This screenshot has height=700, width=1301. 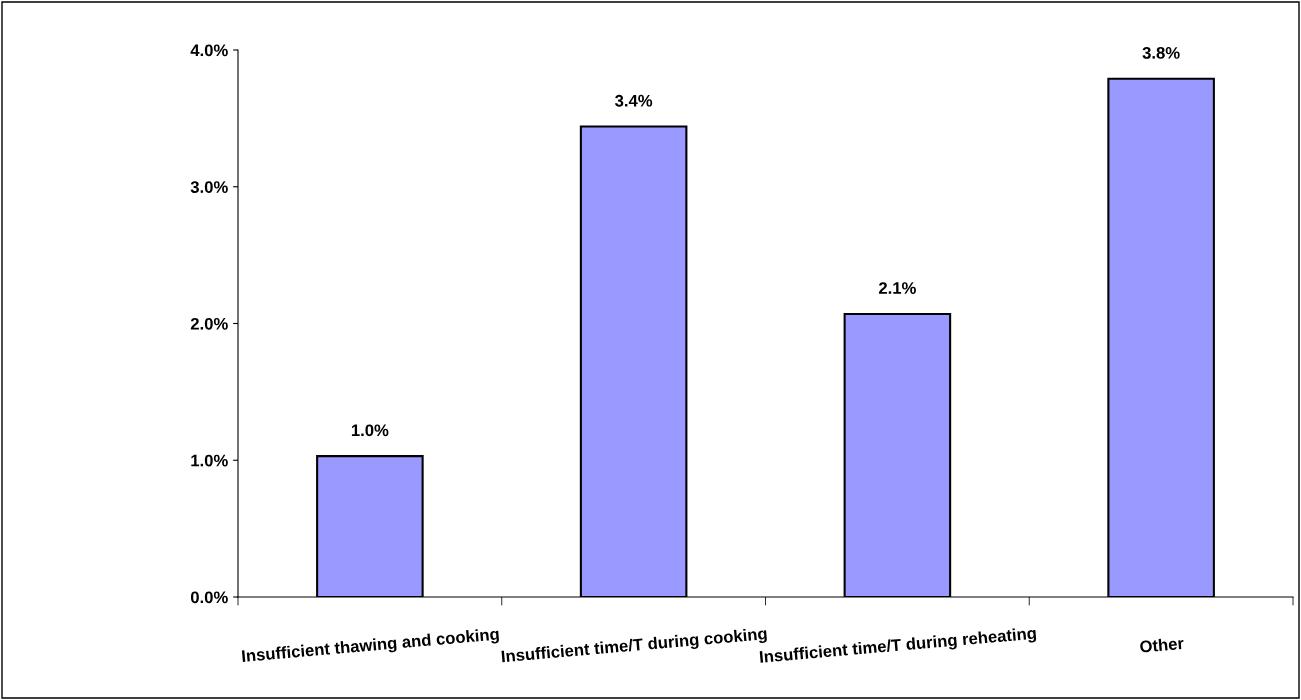 What do you see at coordinates (370, 646) in the screenshot?
I see `x-tick-label: Insufficient thawing and cooking` at bounding box center [370, 646].